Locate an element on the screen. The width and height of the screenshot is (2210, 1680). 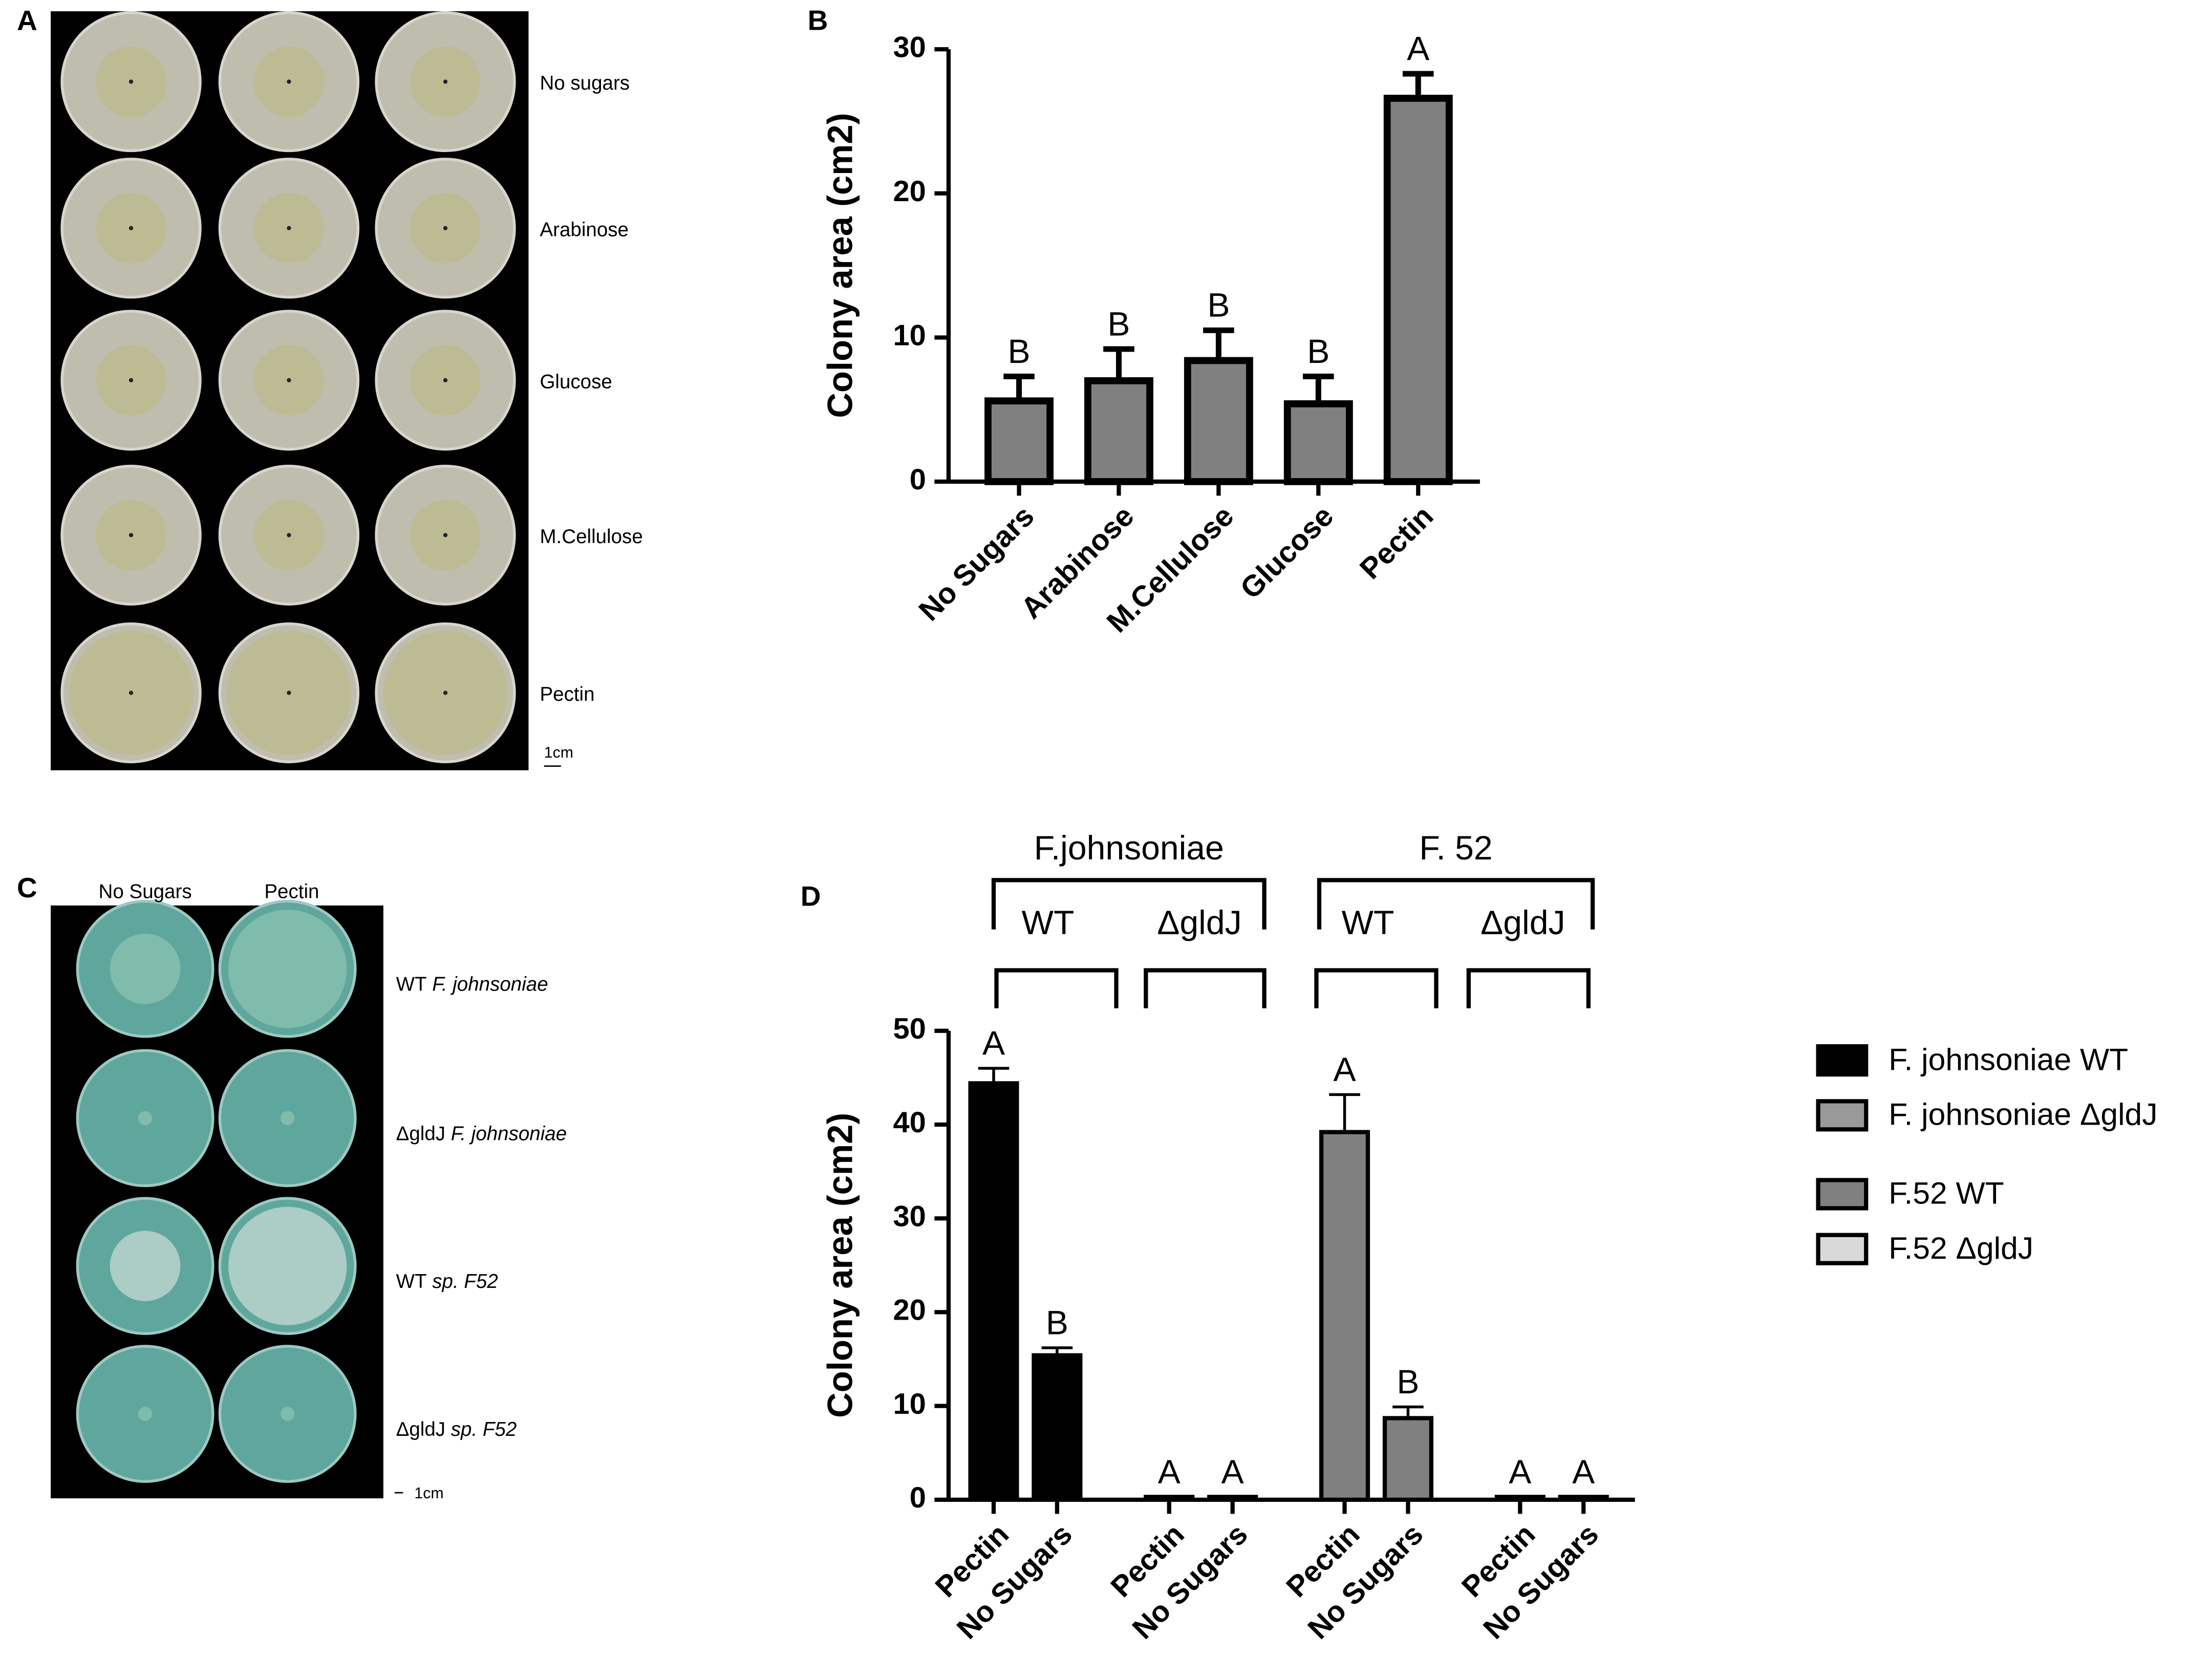
x-tick-label: Pectin is located at coordinates (1397, 543).